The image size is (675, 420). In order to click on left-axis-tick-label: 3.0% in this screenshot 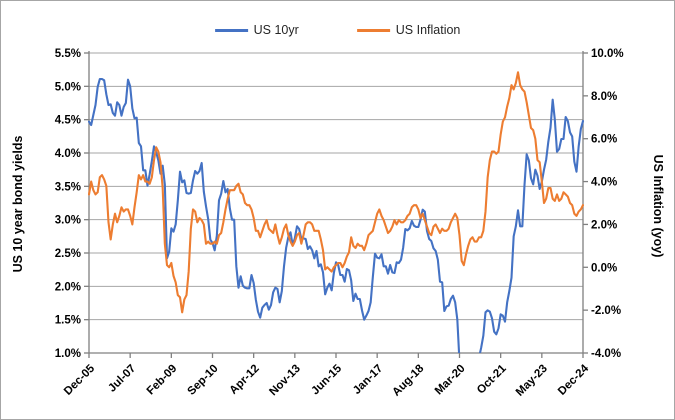, I will do `click(68, 221)`.